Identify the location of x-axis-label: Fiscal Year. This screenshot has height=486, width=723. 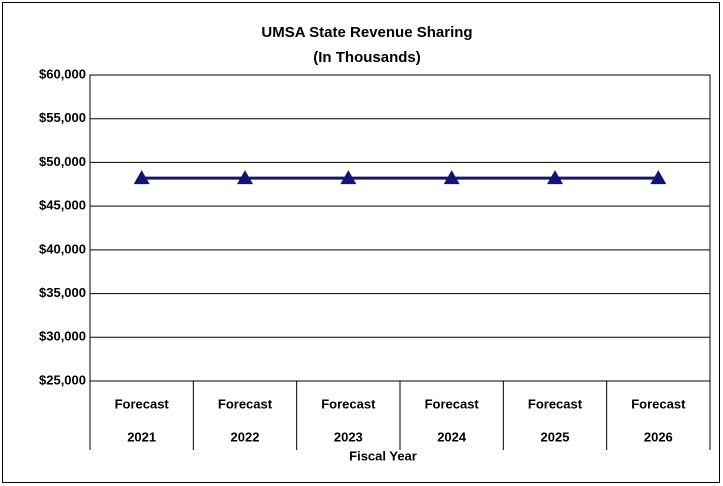
(383, 455).